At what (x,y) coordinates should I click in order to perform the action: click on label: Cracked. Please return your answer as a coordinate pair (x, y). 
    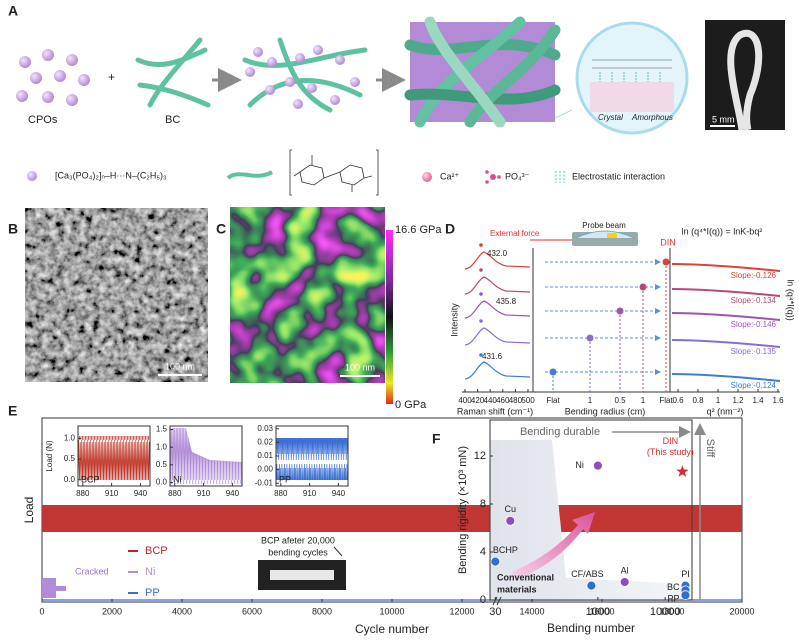
    Looking at the image, I should click on (92, 571).